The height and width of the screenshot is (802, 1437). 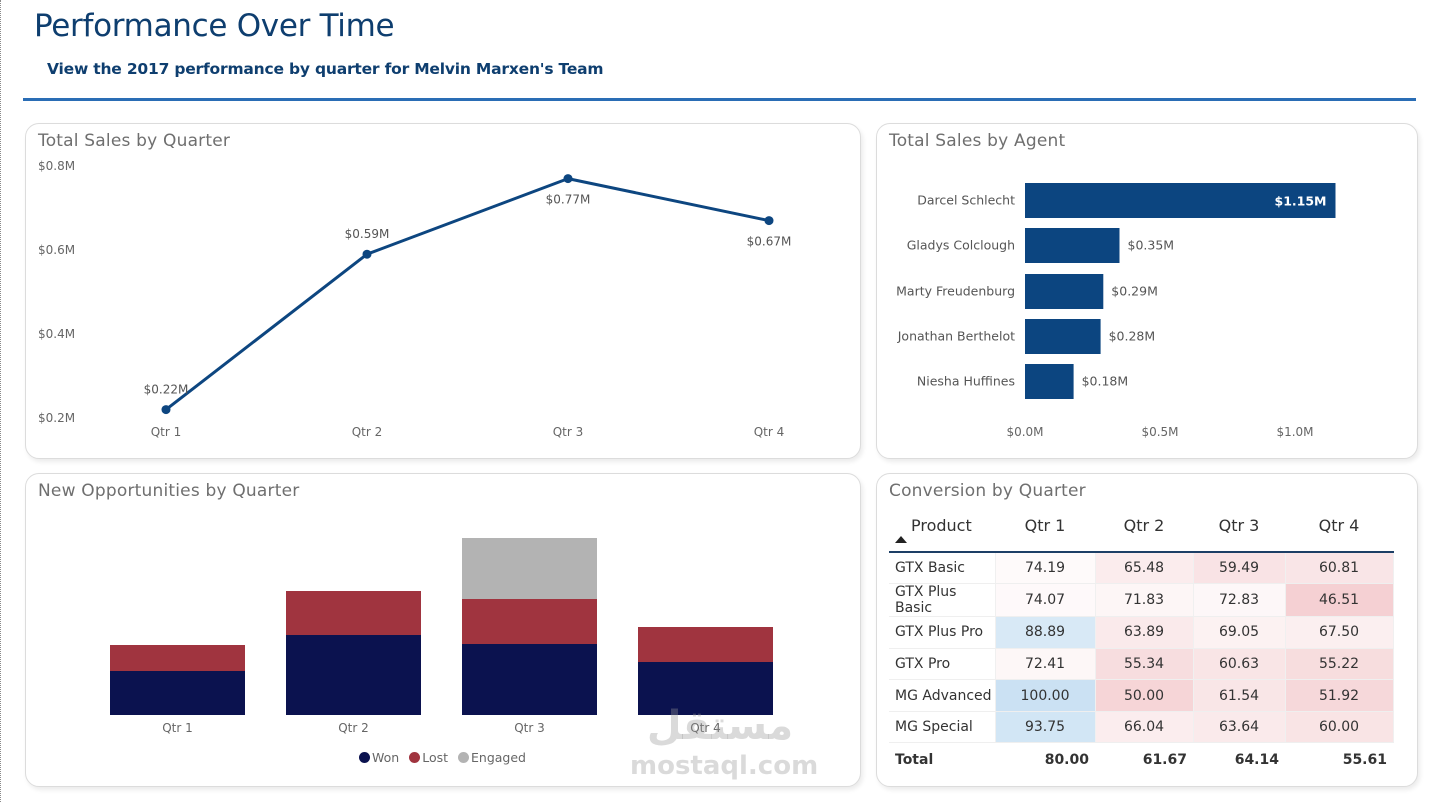 I want to click on value-cell: 61.54, so click(x=1239, y=695).